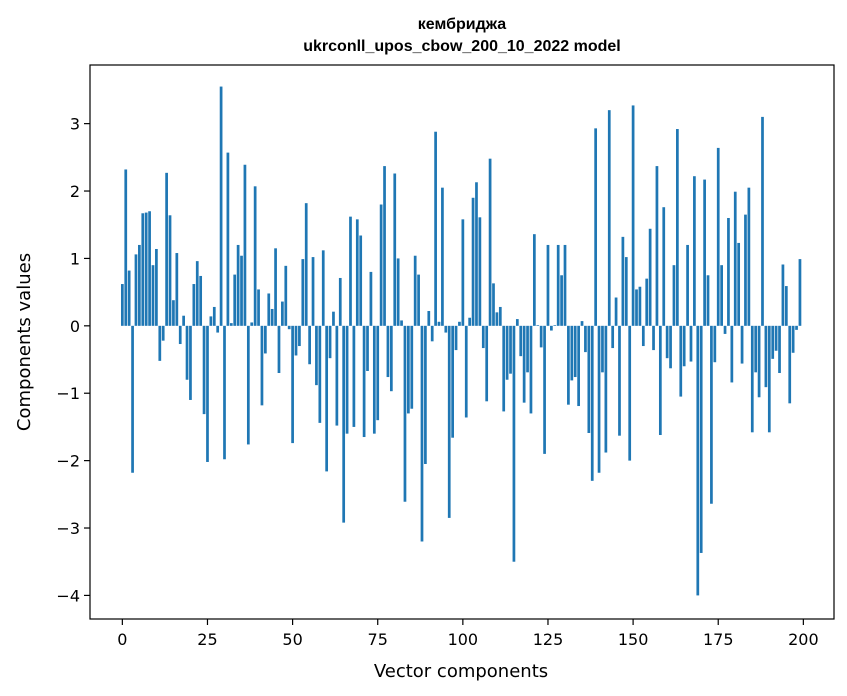 This screenshot has height=696, width=847. Describe the element at coordinates (75, 191) in the screenshot. I see `y-tick-label: 2` at that location.